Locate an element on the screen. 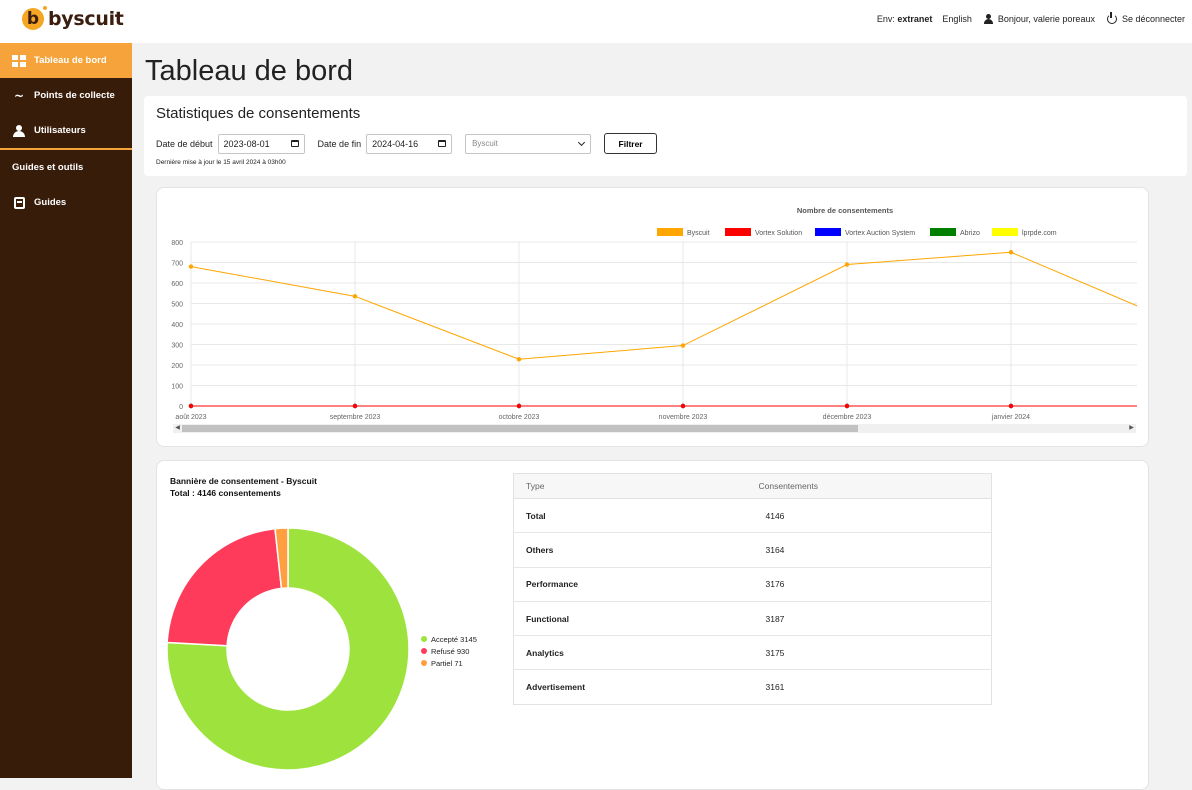  cell-consentements: 4146 is located at coordinates (875, 515).